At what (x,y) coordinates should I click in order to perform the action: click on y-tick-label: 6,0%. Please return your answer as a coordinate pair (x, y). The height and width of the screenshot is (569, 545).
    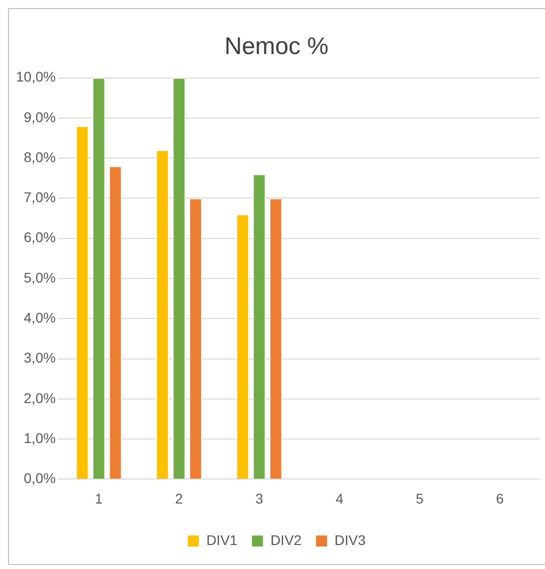
    Looking at the image, I should click on (40, 237).